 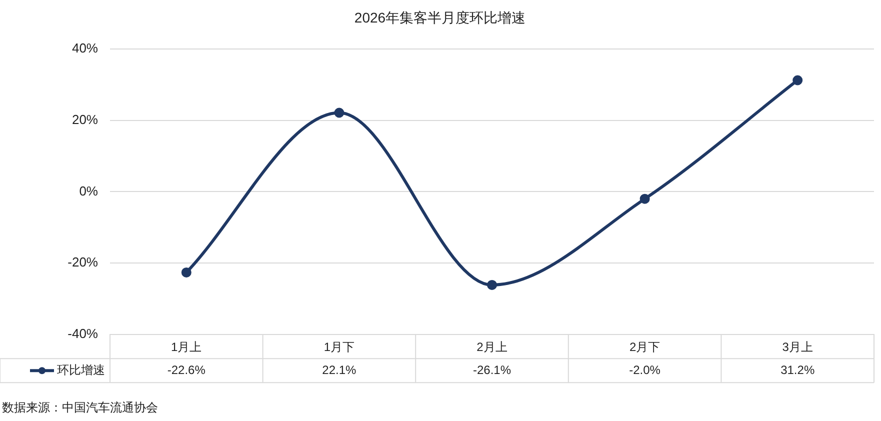 I want to click on x-tick-label: 2月下, so click(x=644, y=347).